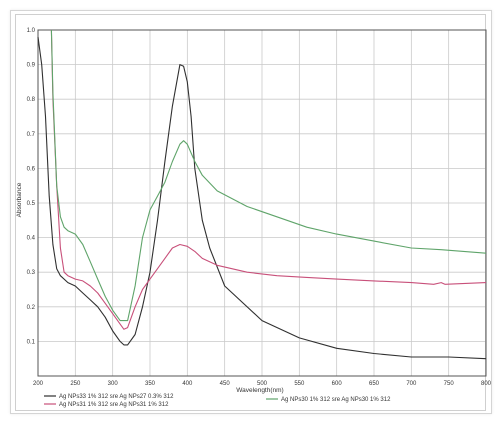 Image resolution: width=504 pixels, height=424 pixels. What do you see at coordinates (31, 204) in the screenshot?
I see `y-tick-label: 0.5` at bounding box center [31, 204].